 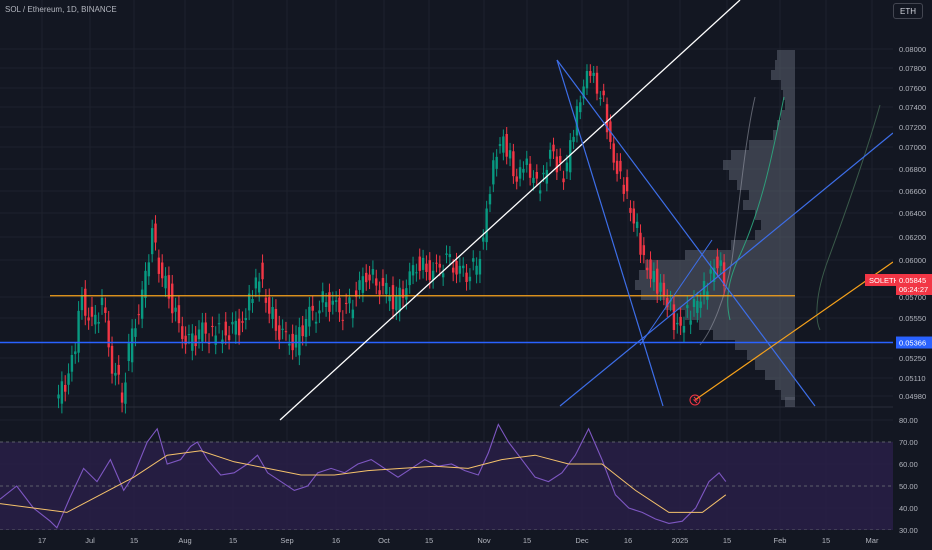 What do you see at coordinates (286, 540) in the screenshot?
I see `time-tick-label: Sep` at bounding box center [286, 540].